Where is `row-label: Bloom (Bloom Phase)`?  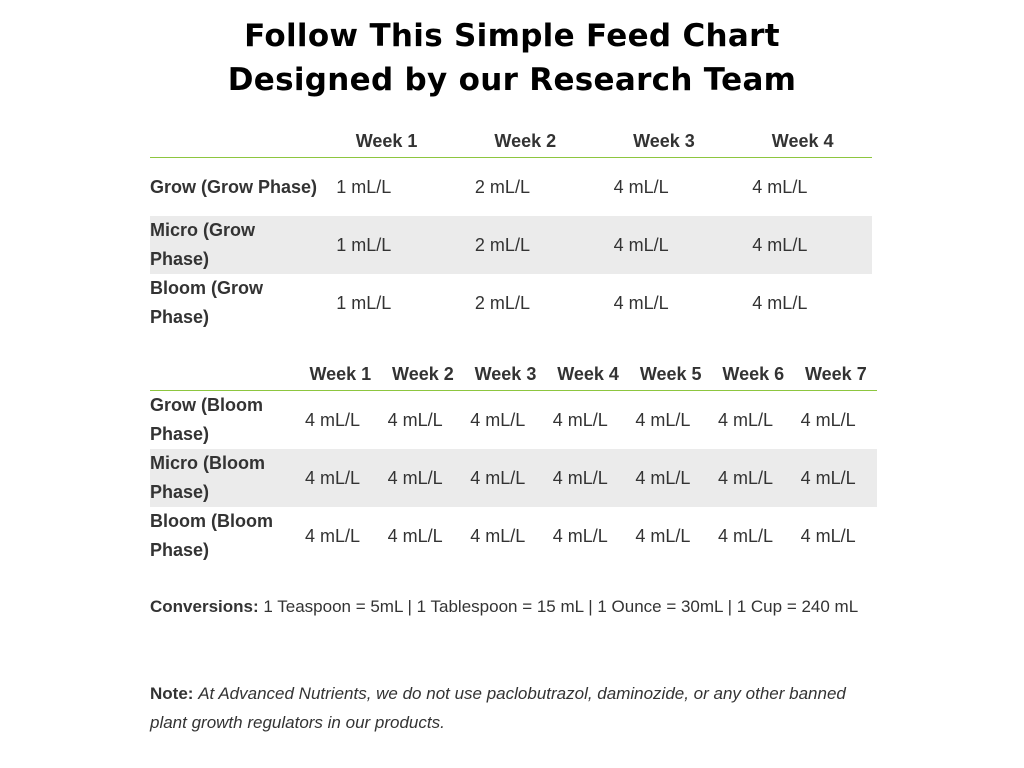
row-label: Bloom (Bloom Phase) is located at coordinates (211, 535).